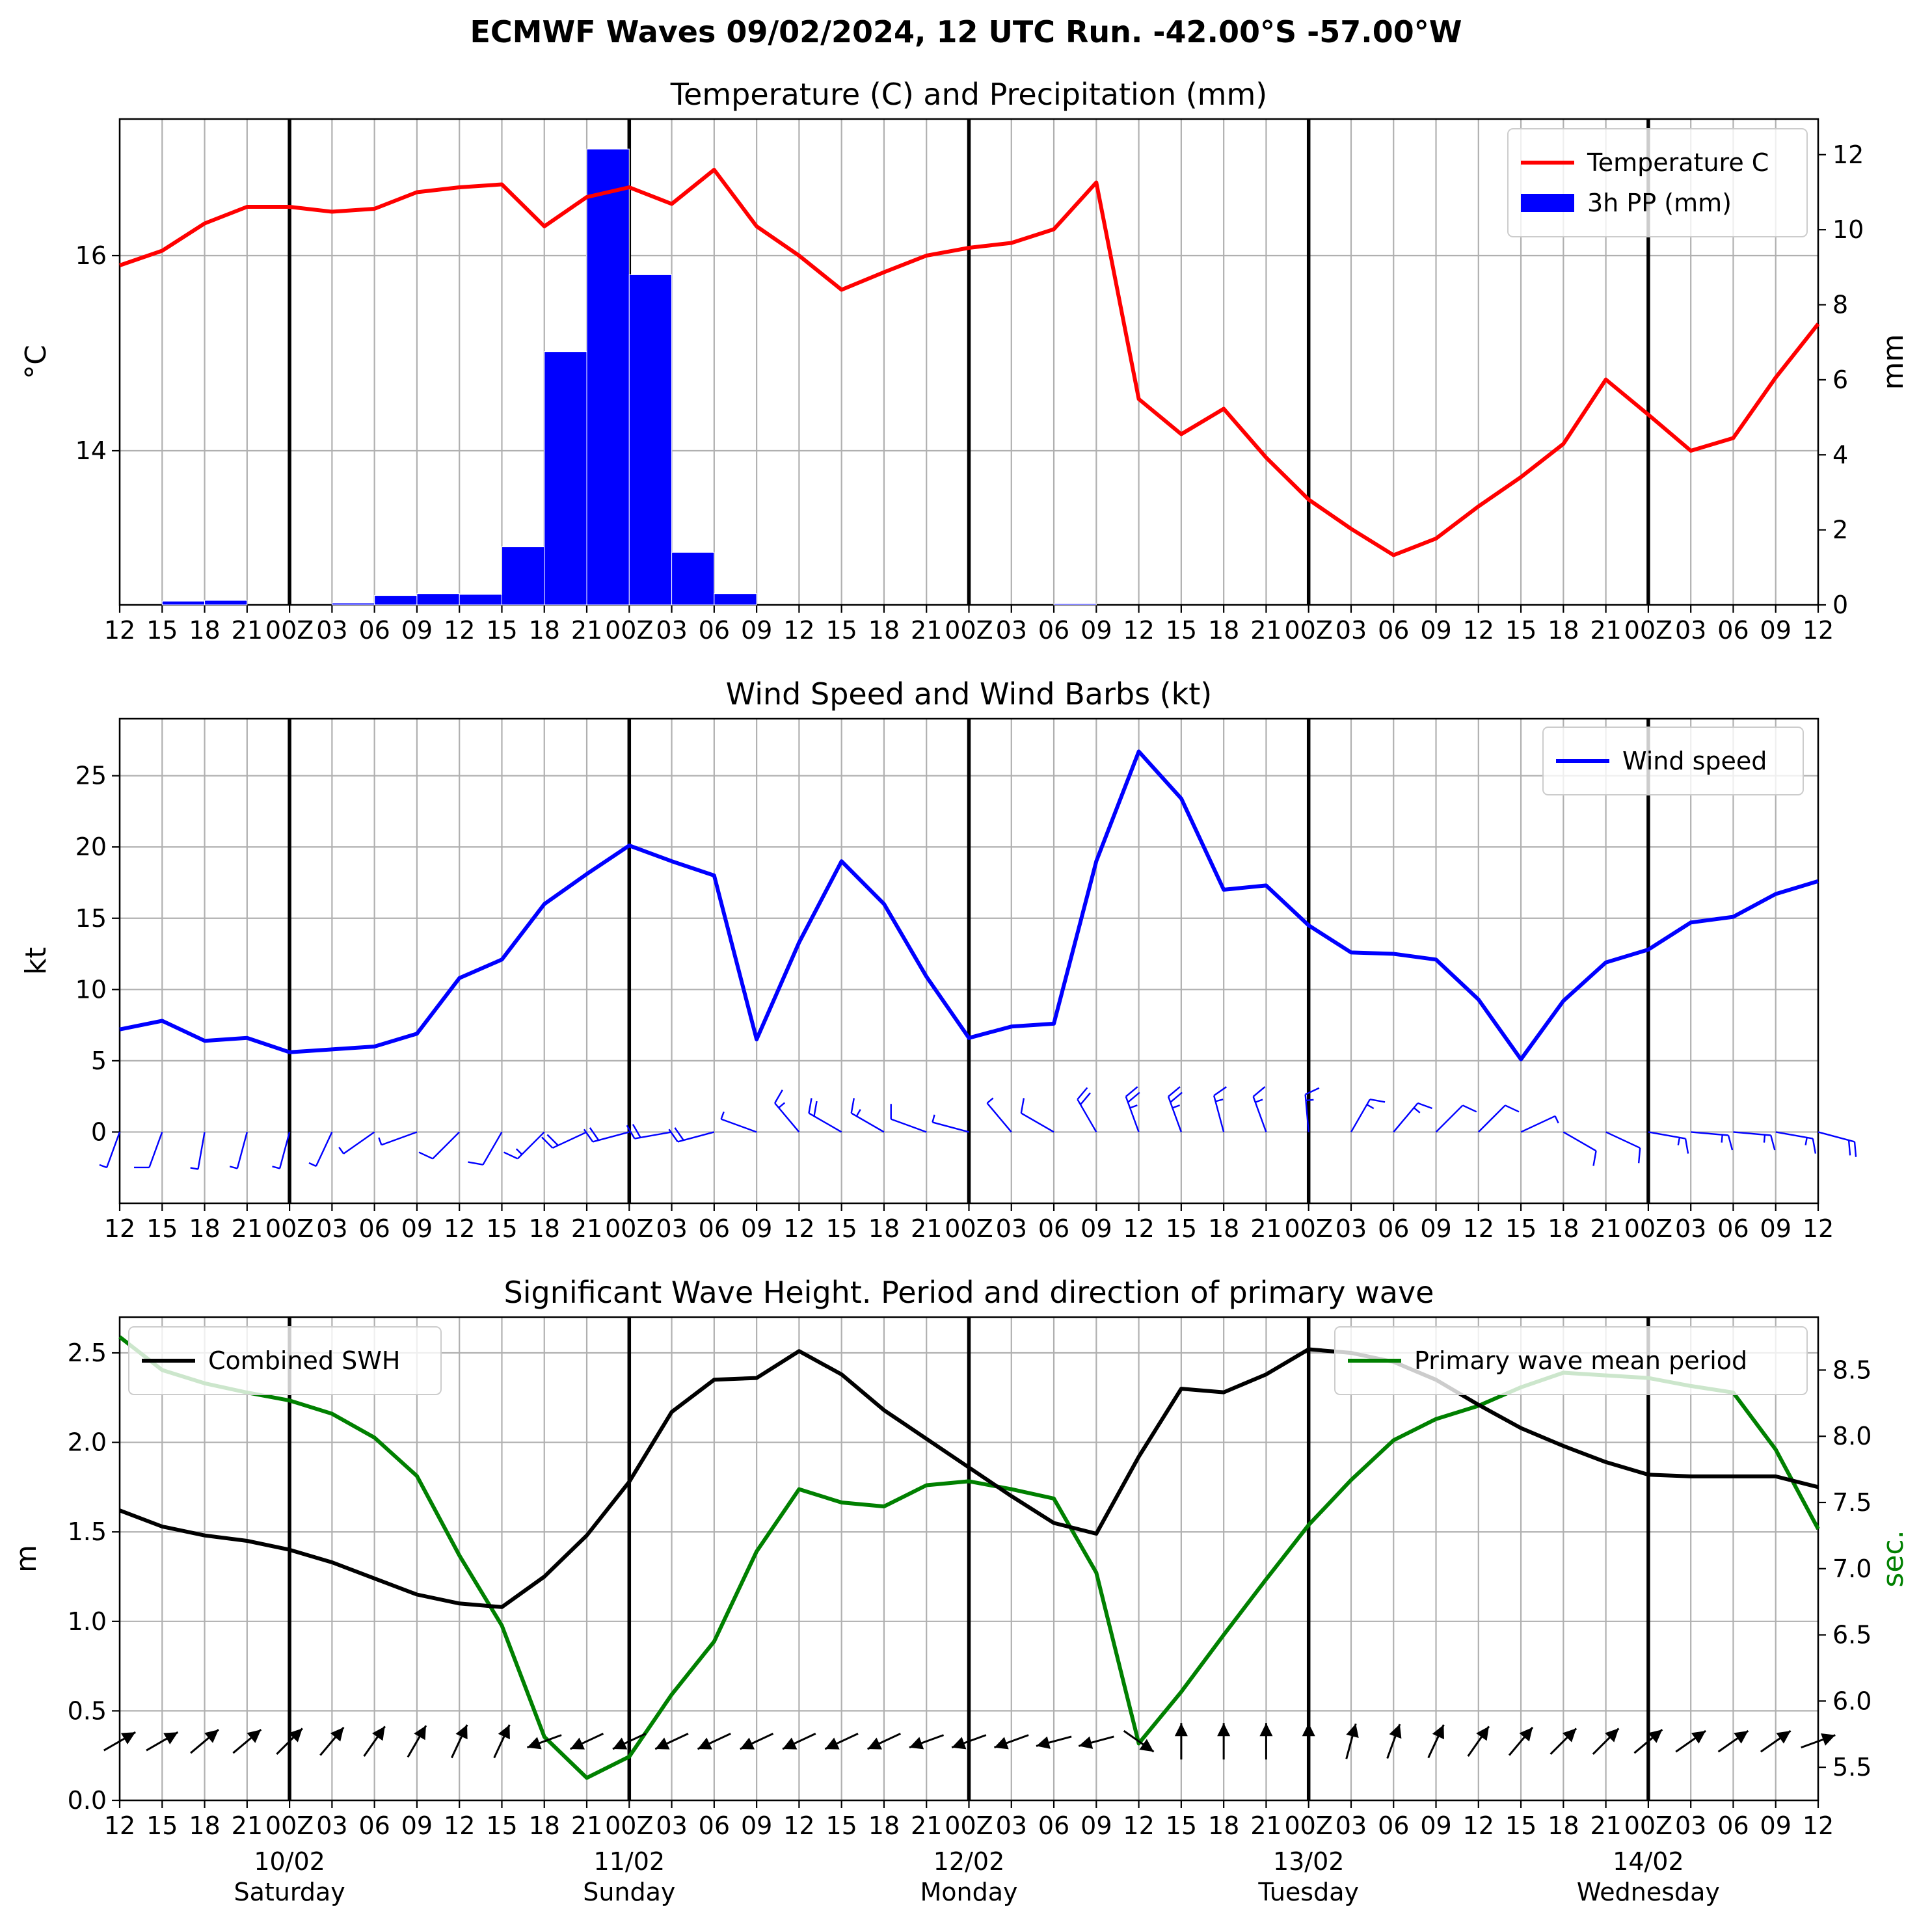 The height and width of the screenshot is (1922, 1932). I want to click on y-tick-label: 0.5, so click(87, 1710).